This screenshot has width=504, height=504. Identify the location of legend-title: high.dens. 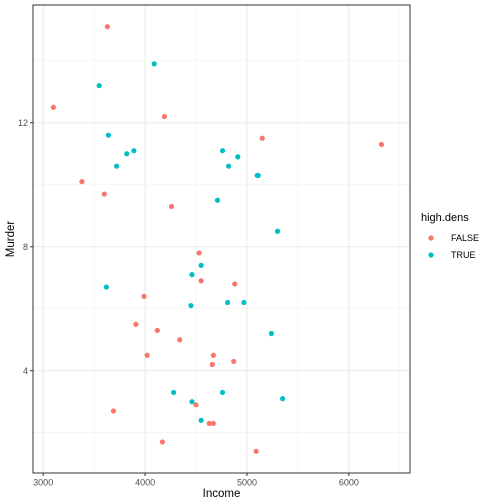
(445, 218).